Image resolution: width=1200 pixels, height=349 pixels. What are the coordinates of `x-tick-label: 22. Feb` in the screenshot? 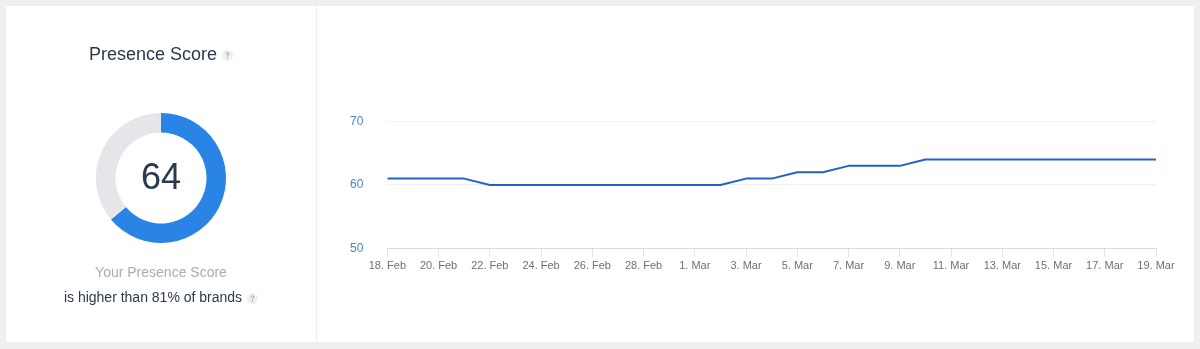 It's located at (490, 265).